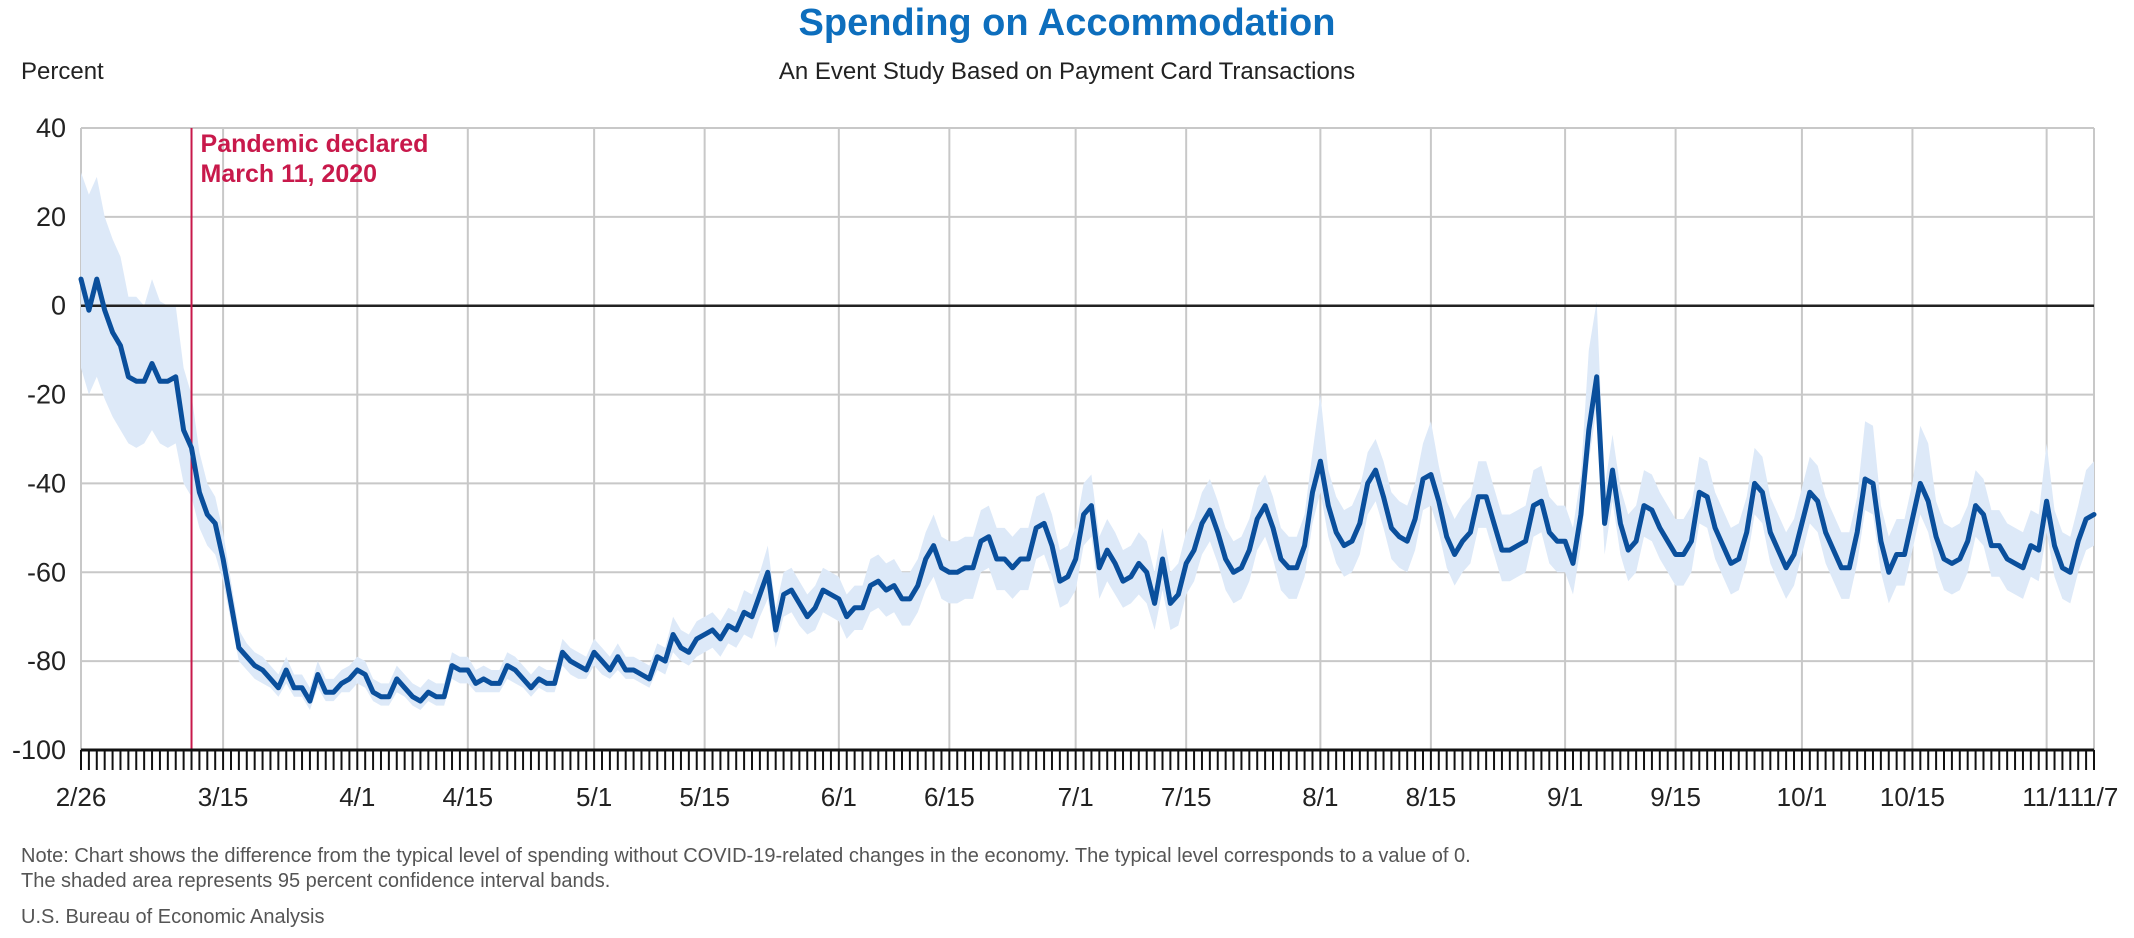 The height and width of the screenshot is (938, 2134). I want to click on x-tick-label: 7/1, so click(1076, 797).